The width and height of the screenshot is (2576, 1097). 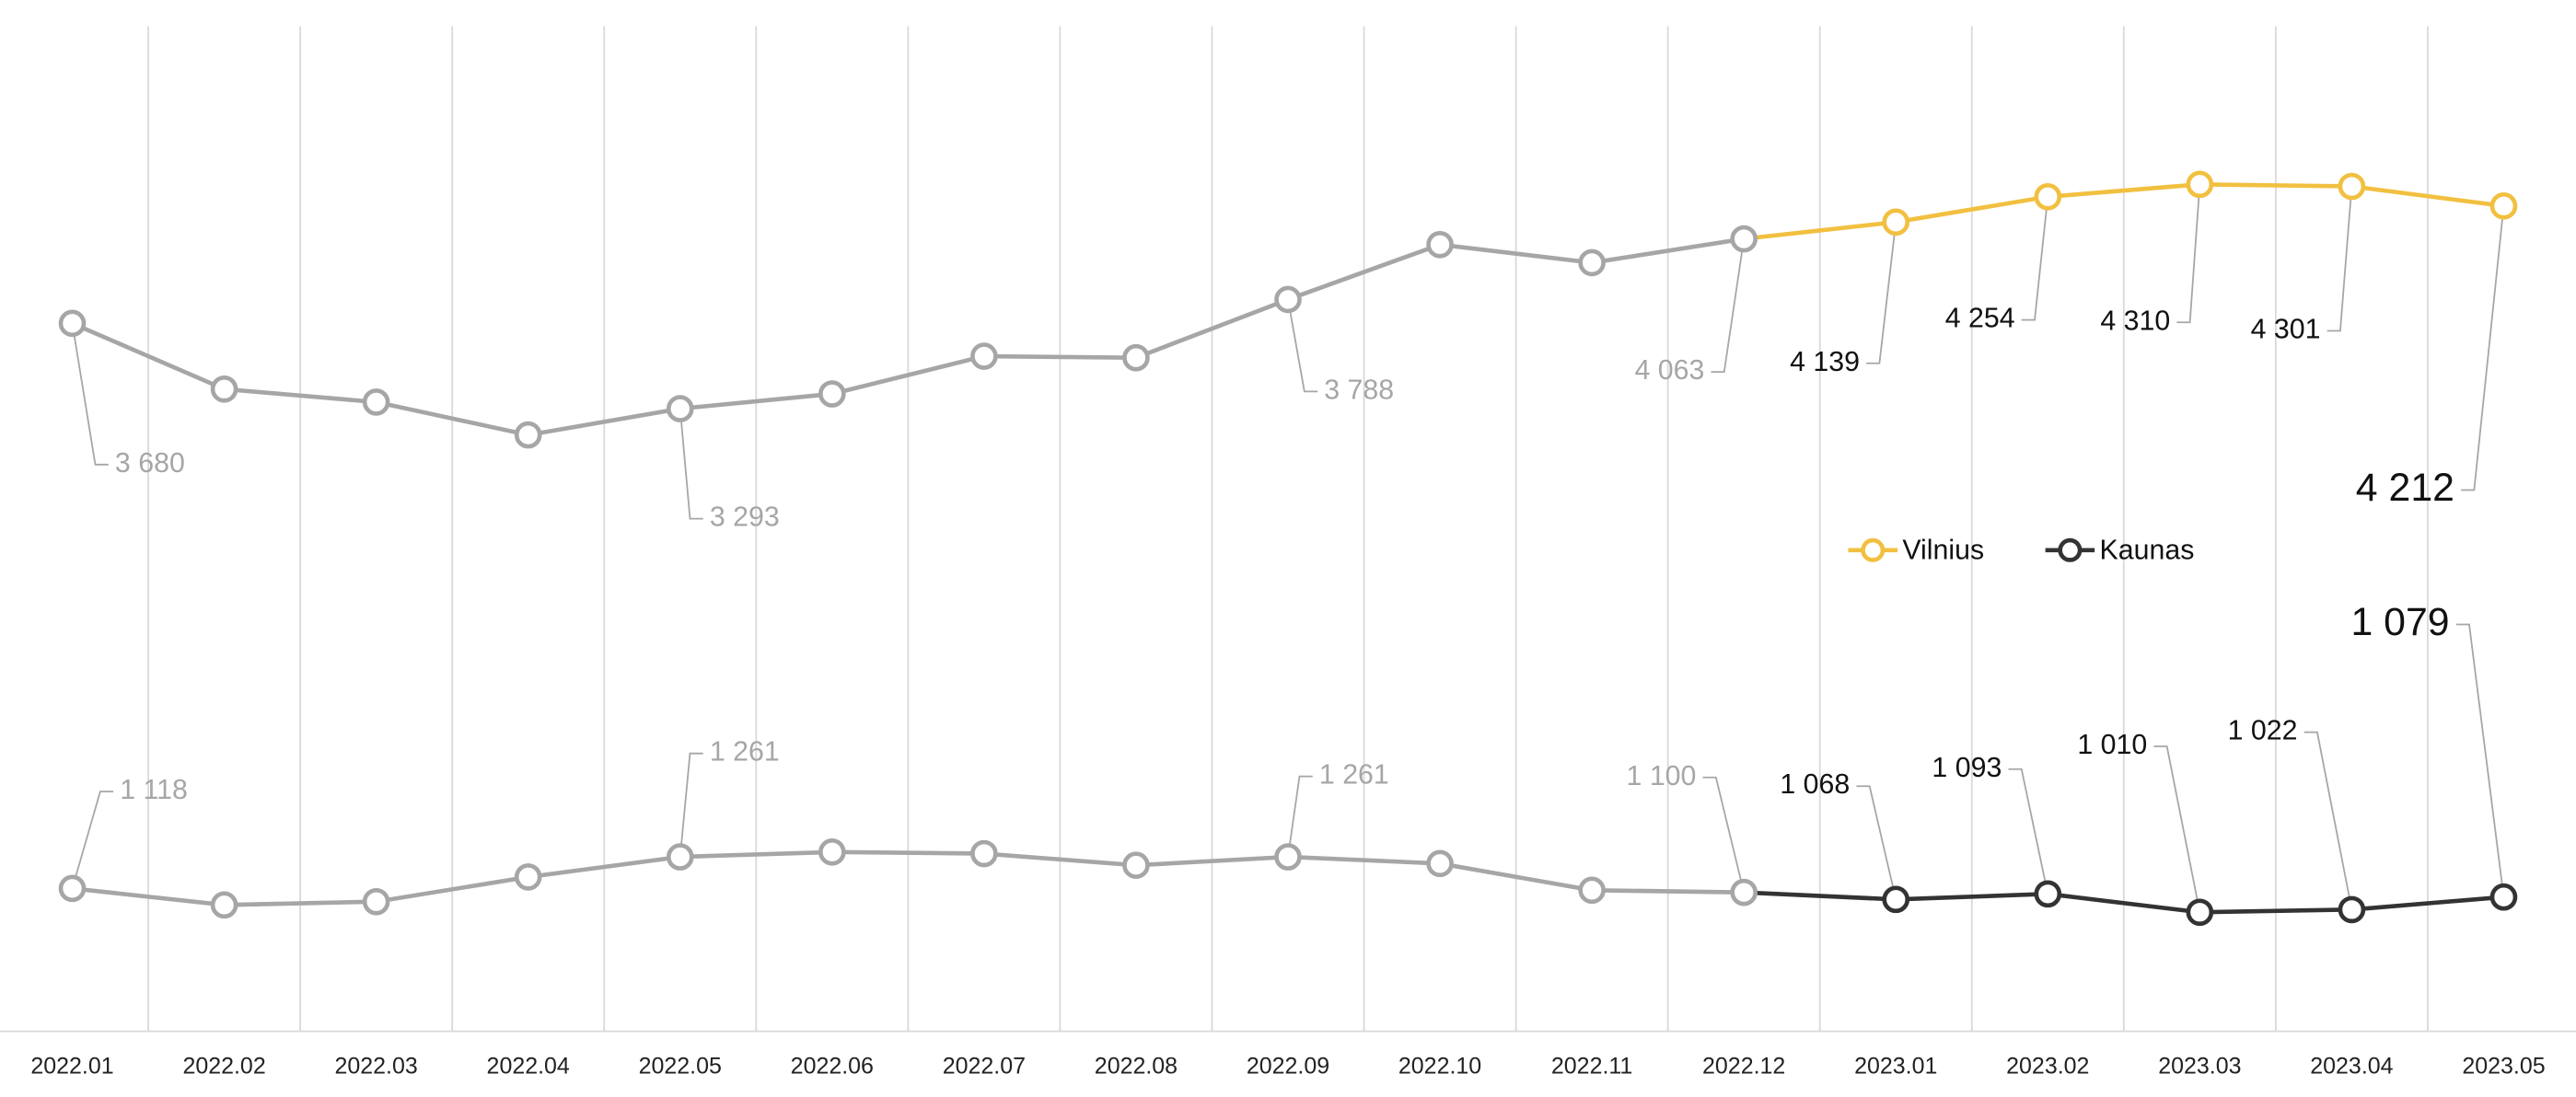 What do you see at coordinates (984, 1066) in the screenshot?
I see `x-tick-label: 2022.07` at bounding box center [984, 1066].